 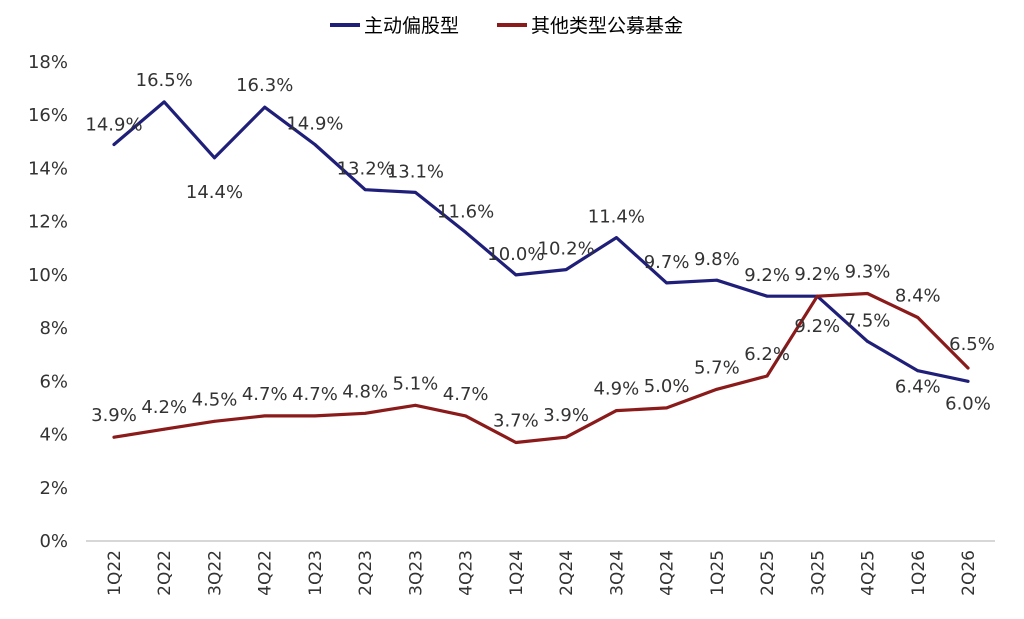 What do you see at coordinates (316, 573) in the screenshot?
I see `x-tick-label: 1Q23` at bounding box center [316, 573].